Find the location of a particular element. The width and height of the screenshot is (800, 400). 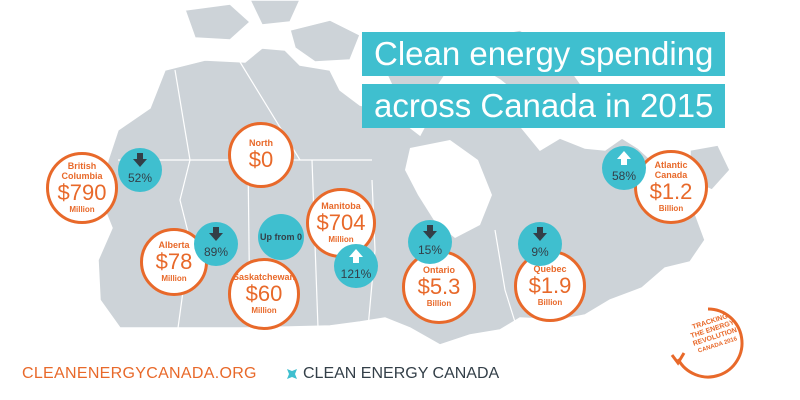

hudson-bay is located at coordinates (448, 189).